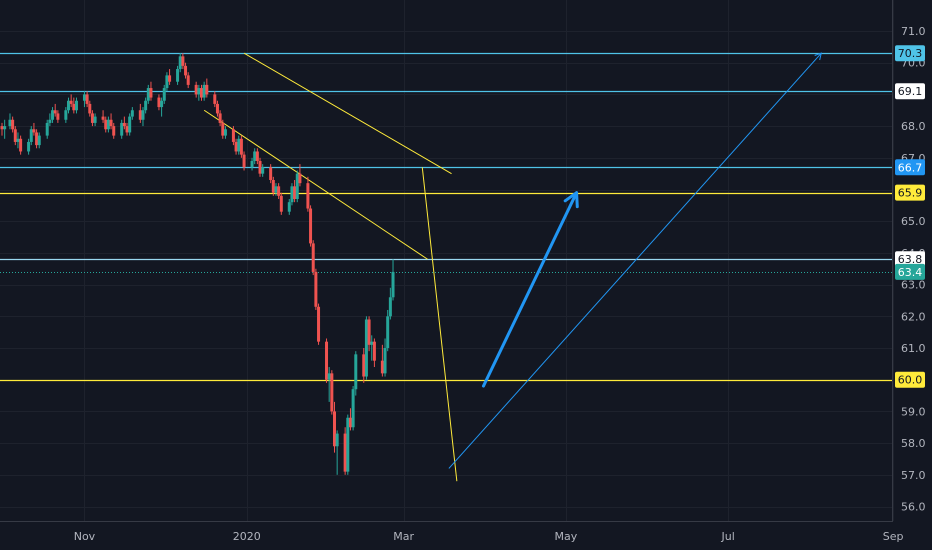  What do you see at coordinates (347, 113) in the screenshot?
I see `trend-line-channel-upper` at bounding box center [347, 113].